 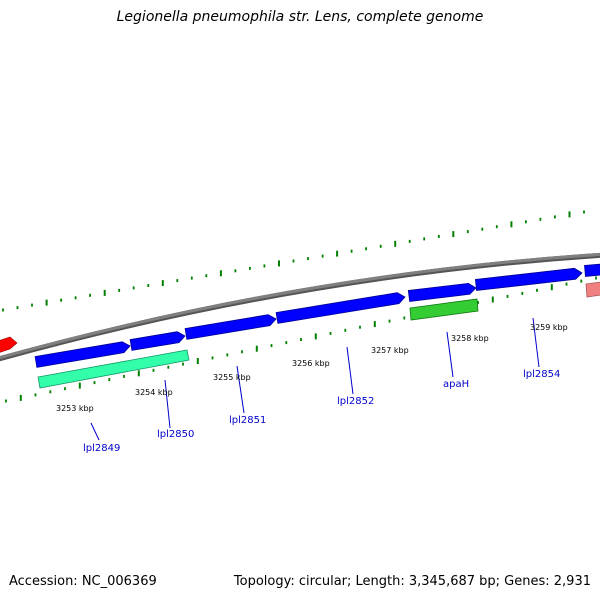 What do you see at coordinates (157, 341) in the screenshot?
I see `cds-arrow-lpl2850` at bounding box center [157, 341].